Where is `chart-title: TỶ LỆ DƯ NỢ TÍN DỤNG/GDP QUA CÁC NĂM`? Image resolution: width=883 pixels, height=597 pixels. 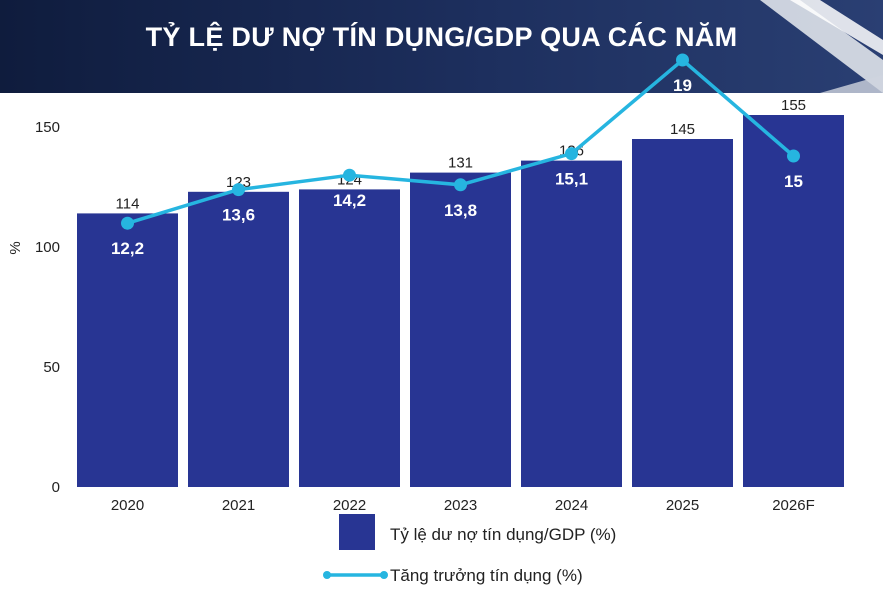
chart-title: TỶ LỆ DƯ NỢ TÍN DỤNG/GDP QUA CÁC NĂM is located at coordinates (441, 37).